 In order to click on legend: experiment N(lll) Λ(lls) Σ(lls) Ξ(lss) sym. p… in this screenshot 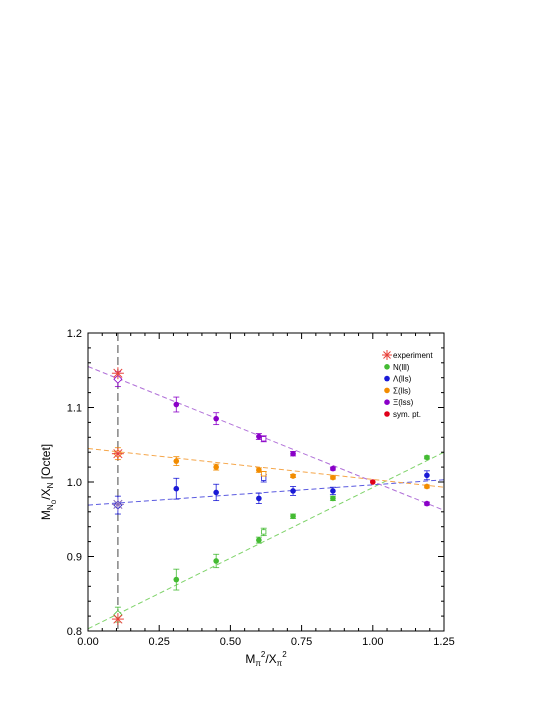, I will do `click(407, 384)`.